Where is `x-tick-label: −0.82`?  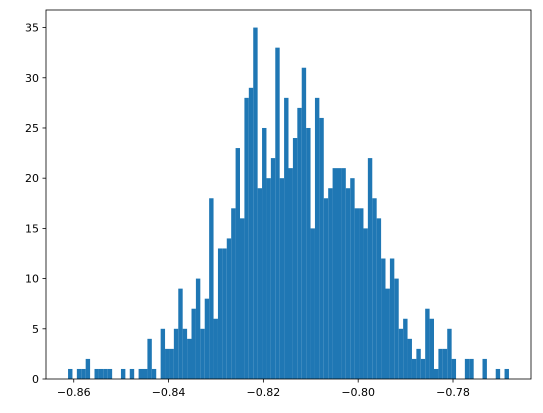
x-tick-label: −0.82 is located at coordinates (264, 392).